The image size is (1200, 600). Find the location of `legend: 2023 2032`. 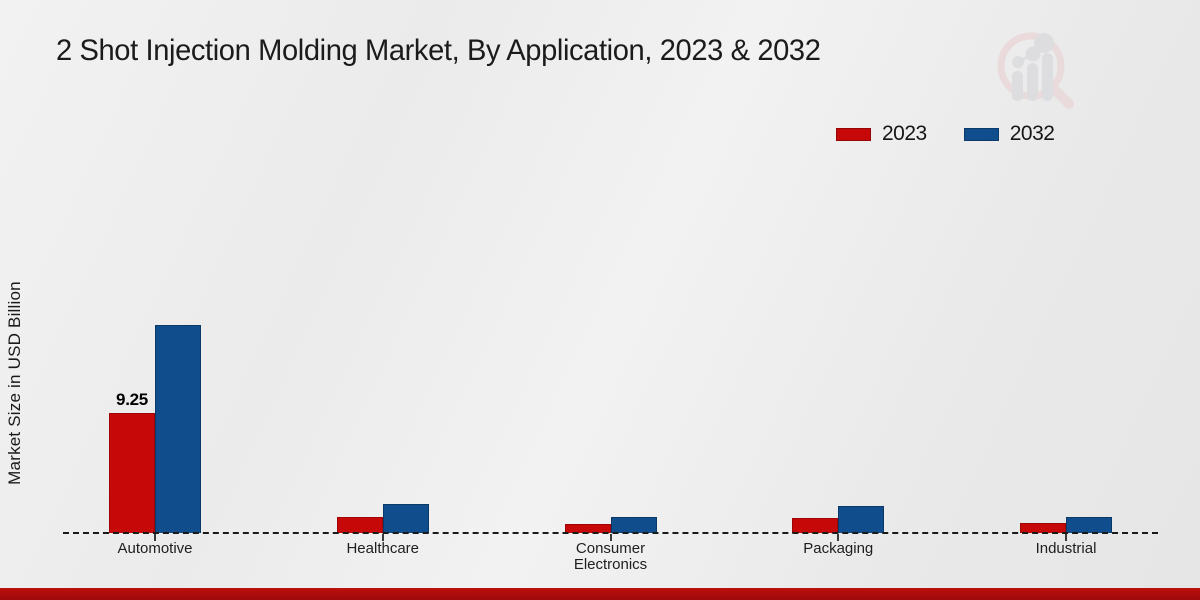

legend: 2023 2032 is located at coordinates (945, 134).